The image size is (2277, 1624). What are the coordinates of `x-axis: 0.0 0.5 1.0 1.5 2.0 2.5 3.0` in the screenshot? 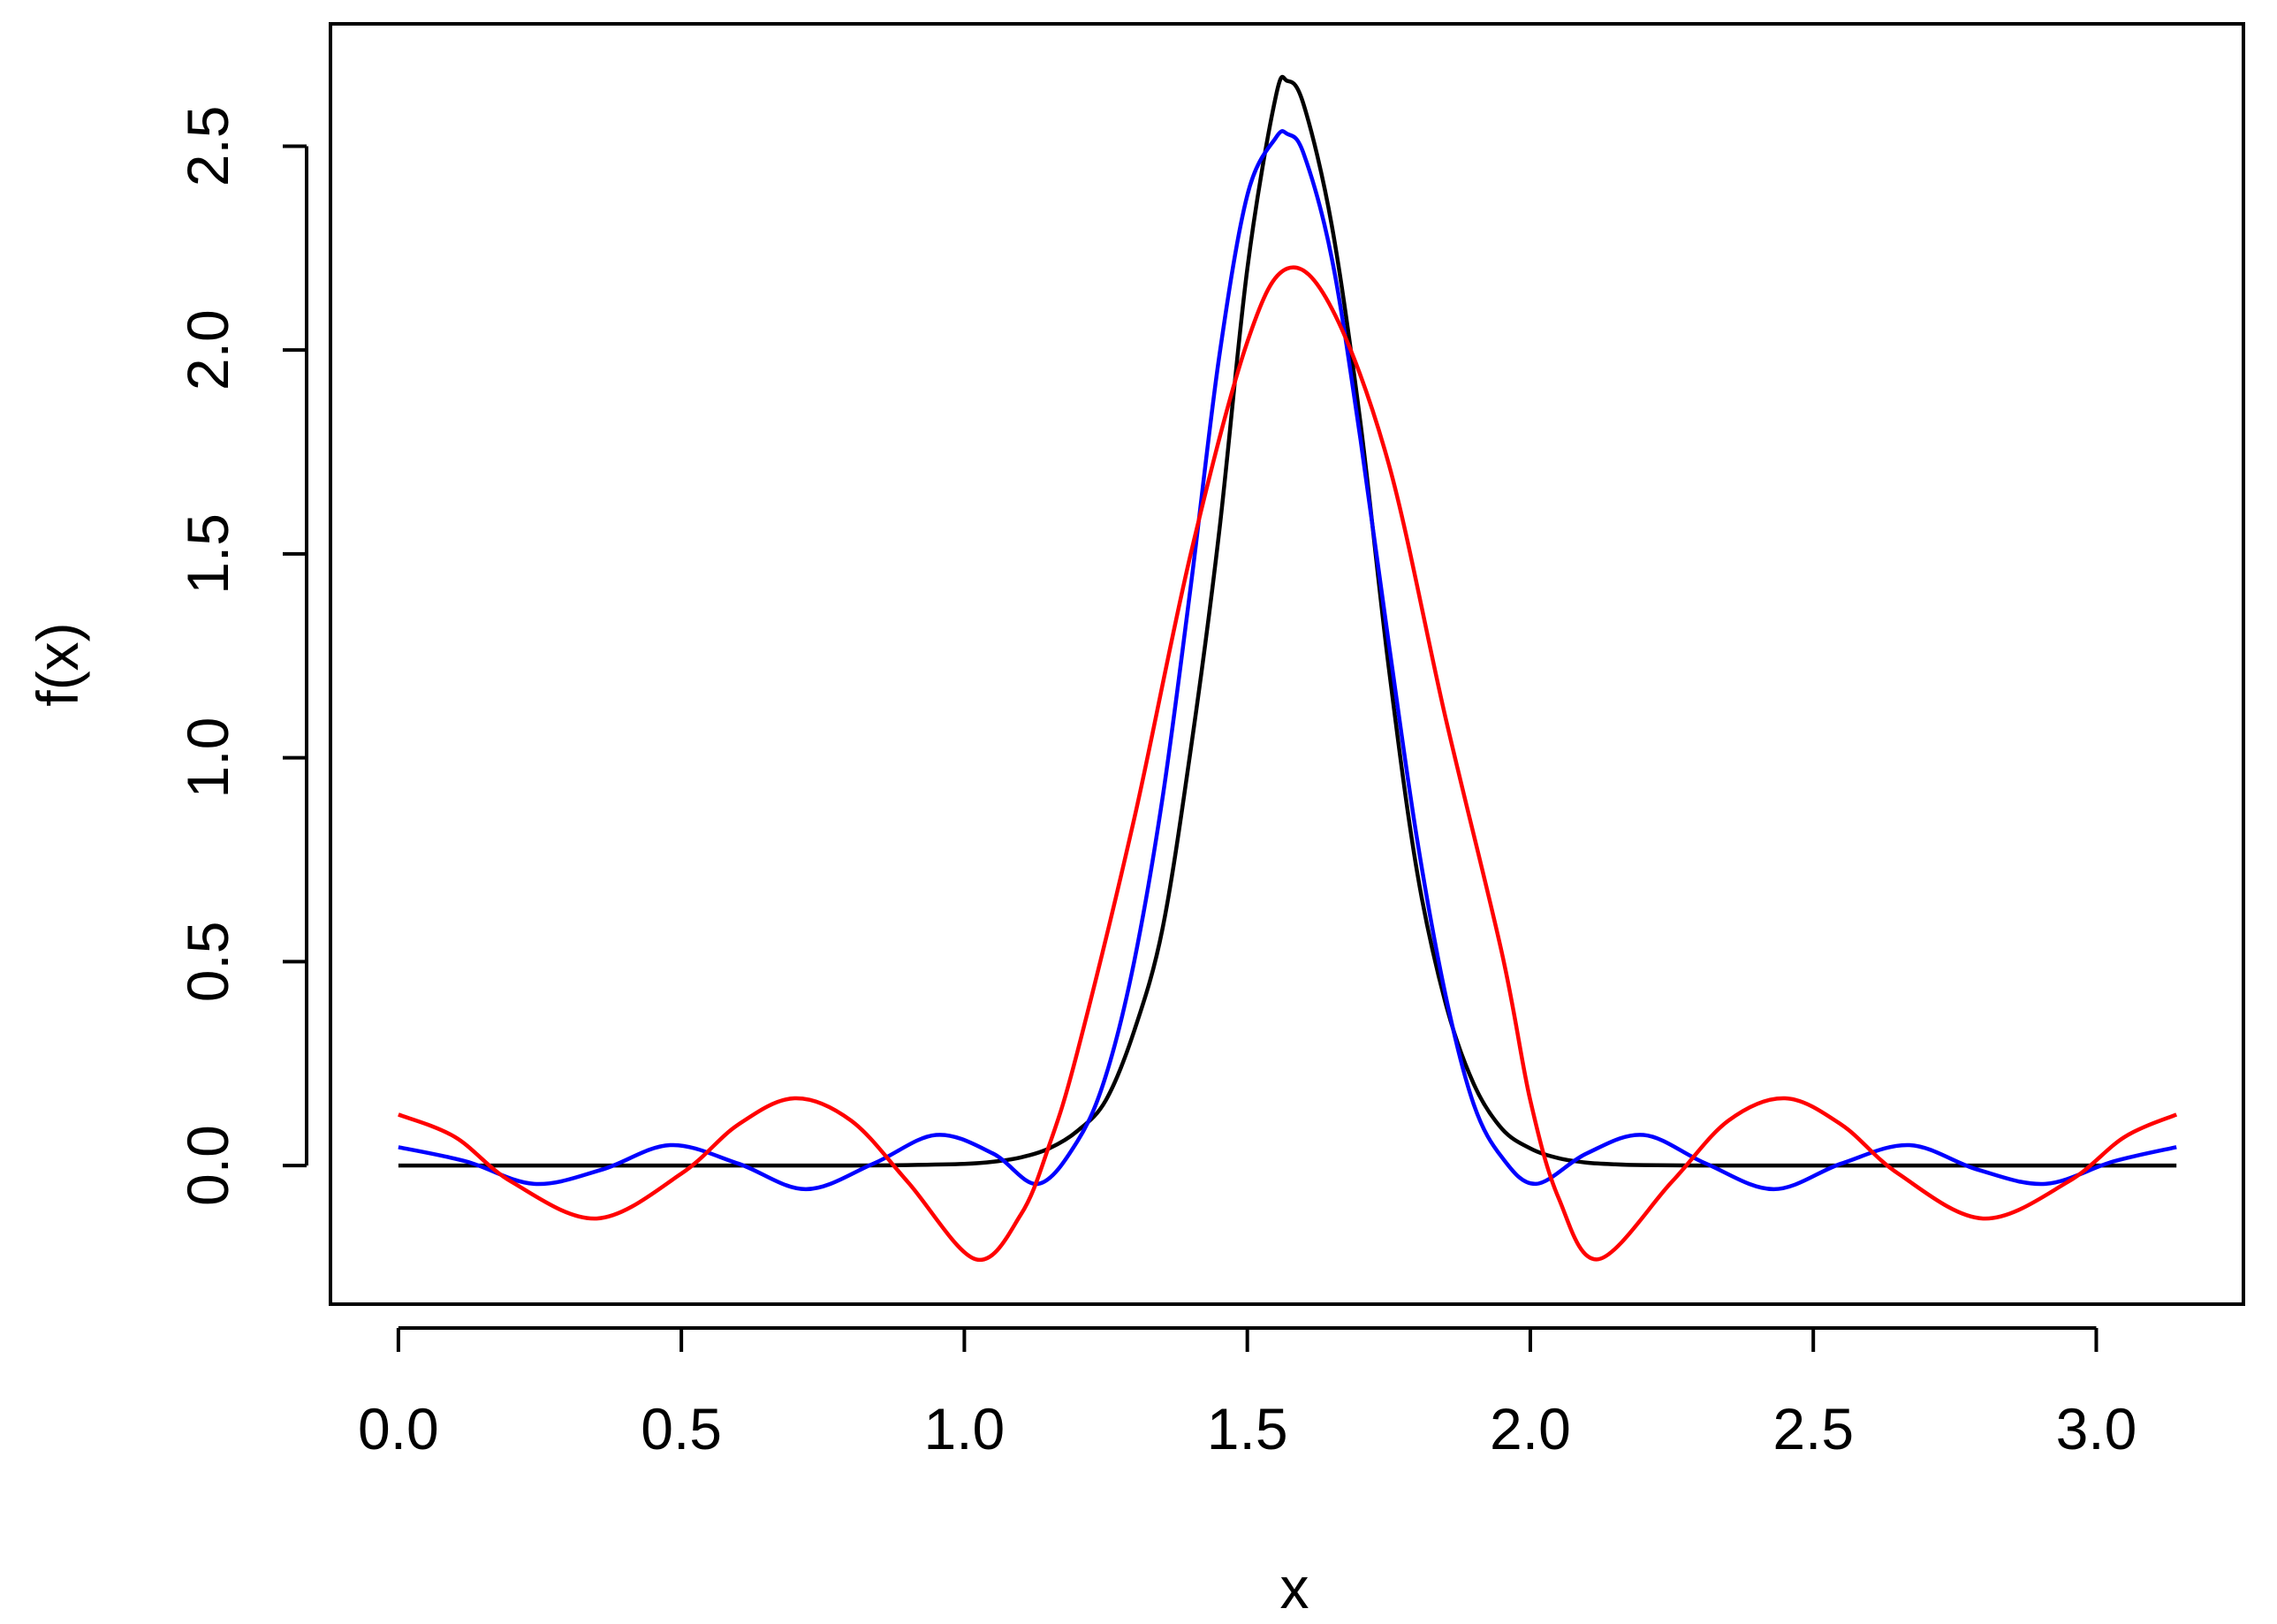 It's located at (1247, 1393).